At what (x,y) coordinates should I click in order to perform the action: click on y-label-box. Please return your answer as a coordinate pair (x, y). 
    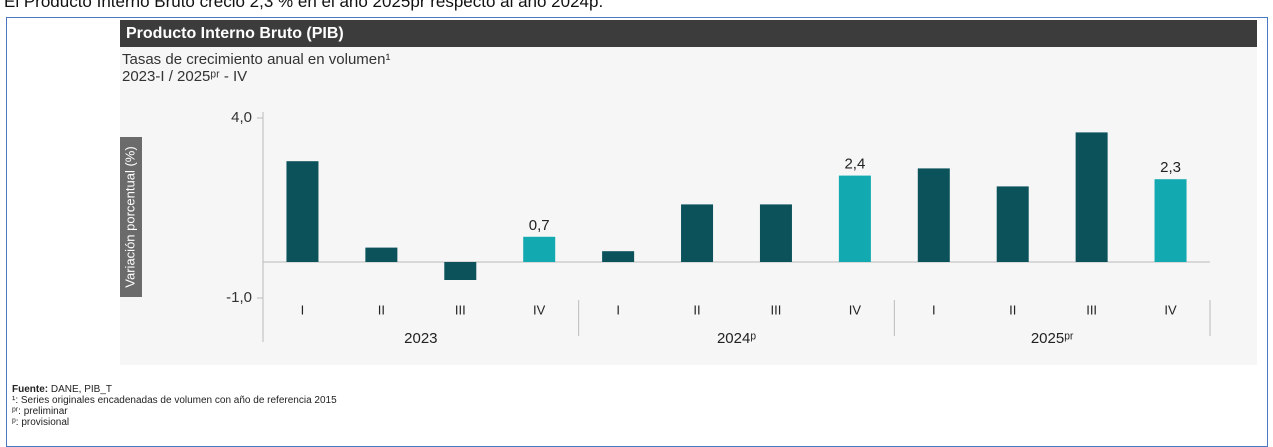
    Looking at the image, I should click on (131, 217).